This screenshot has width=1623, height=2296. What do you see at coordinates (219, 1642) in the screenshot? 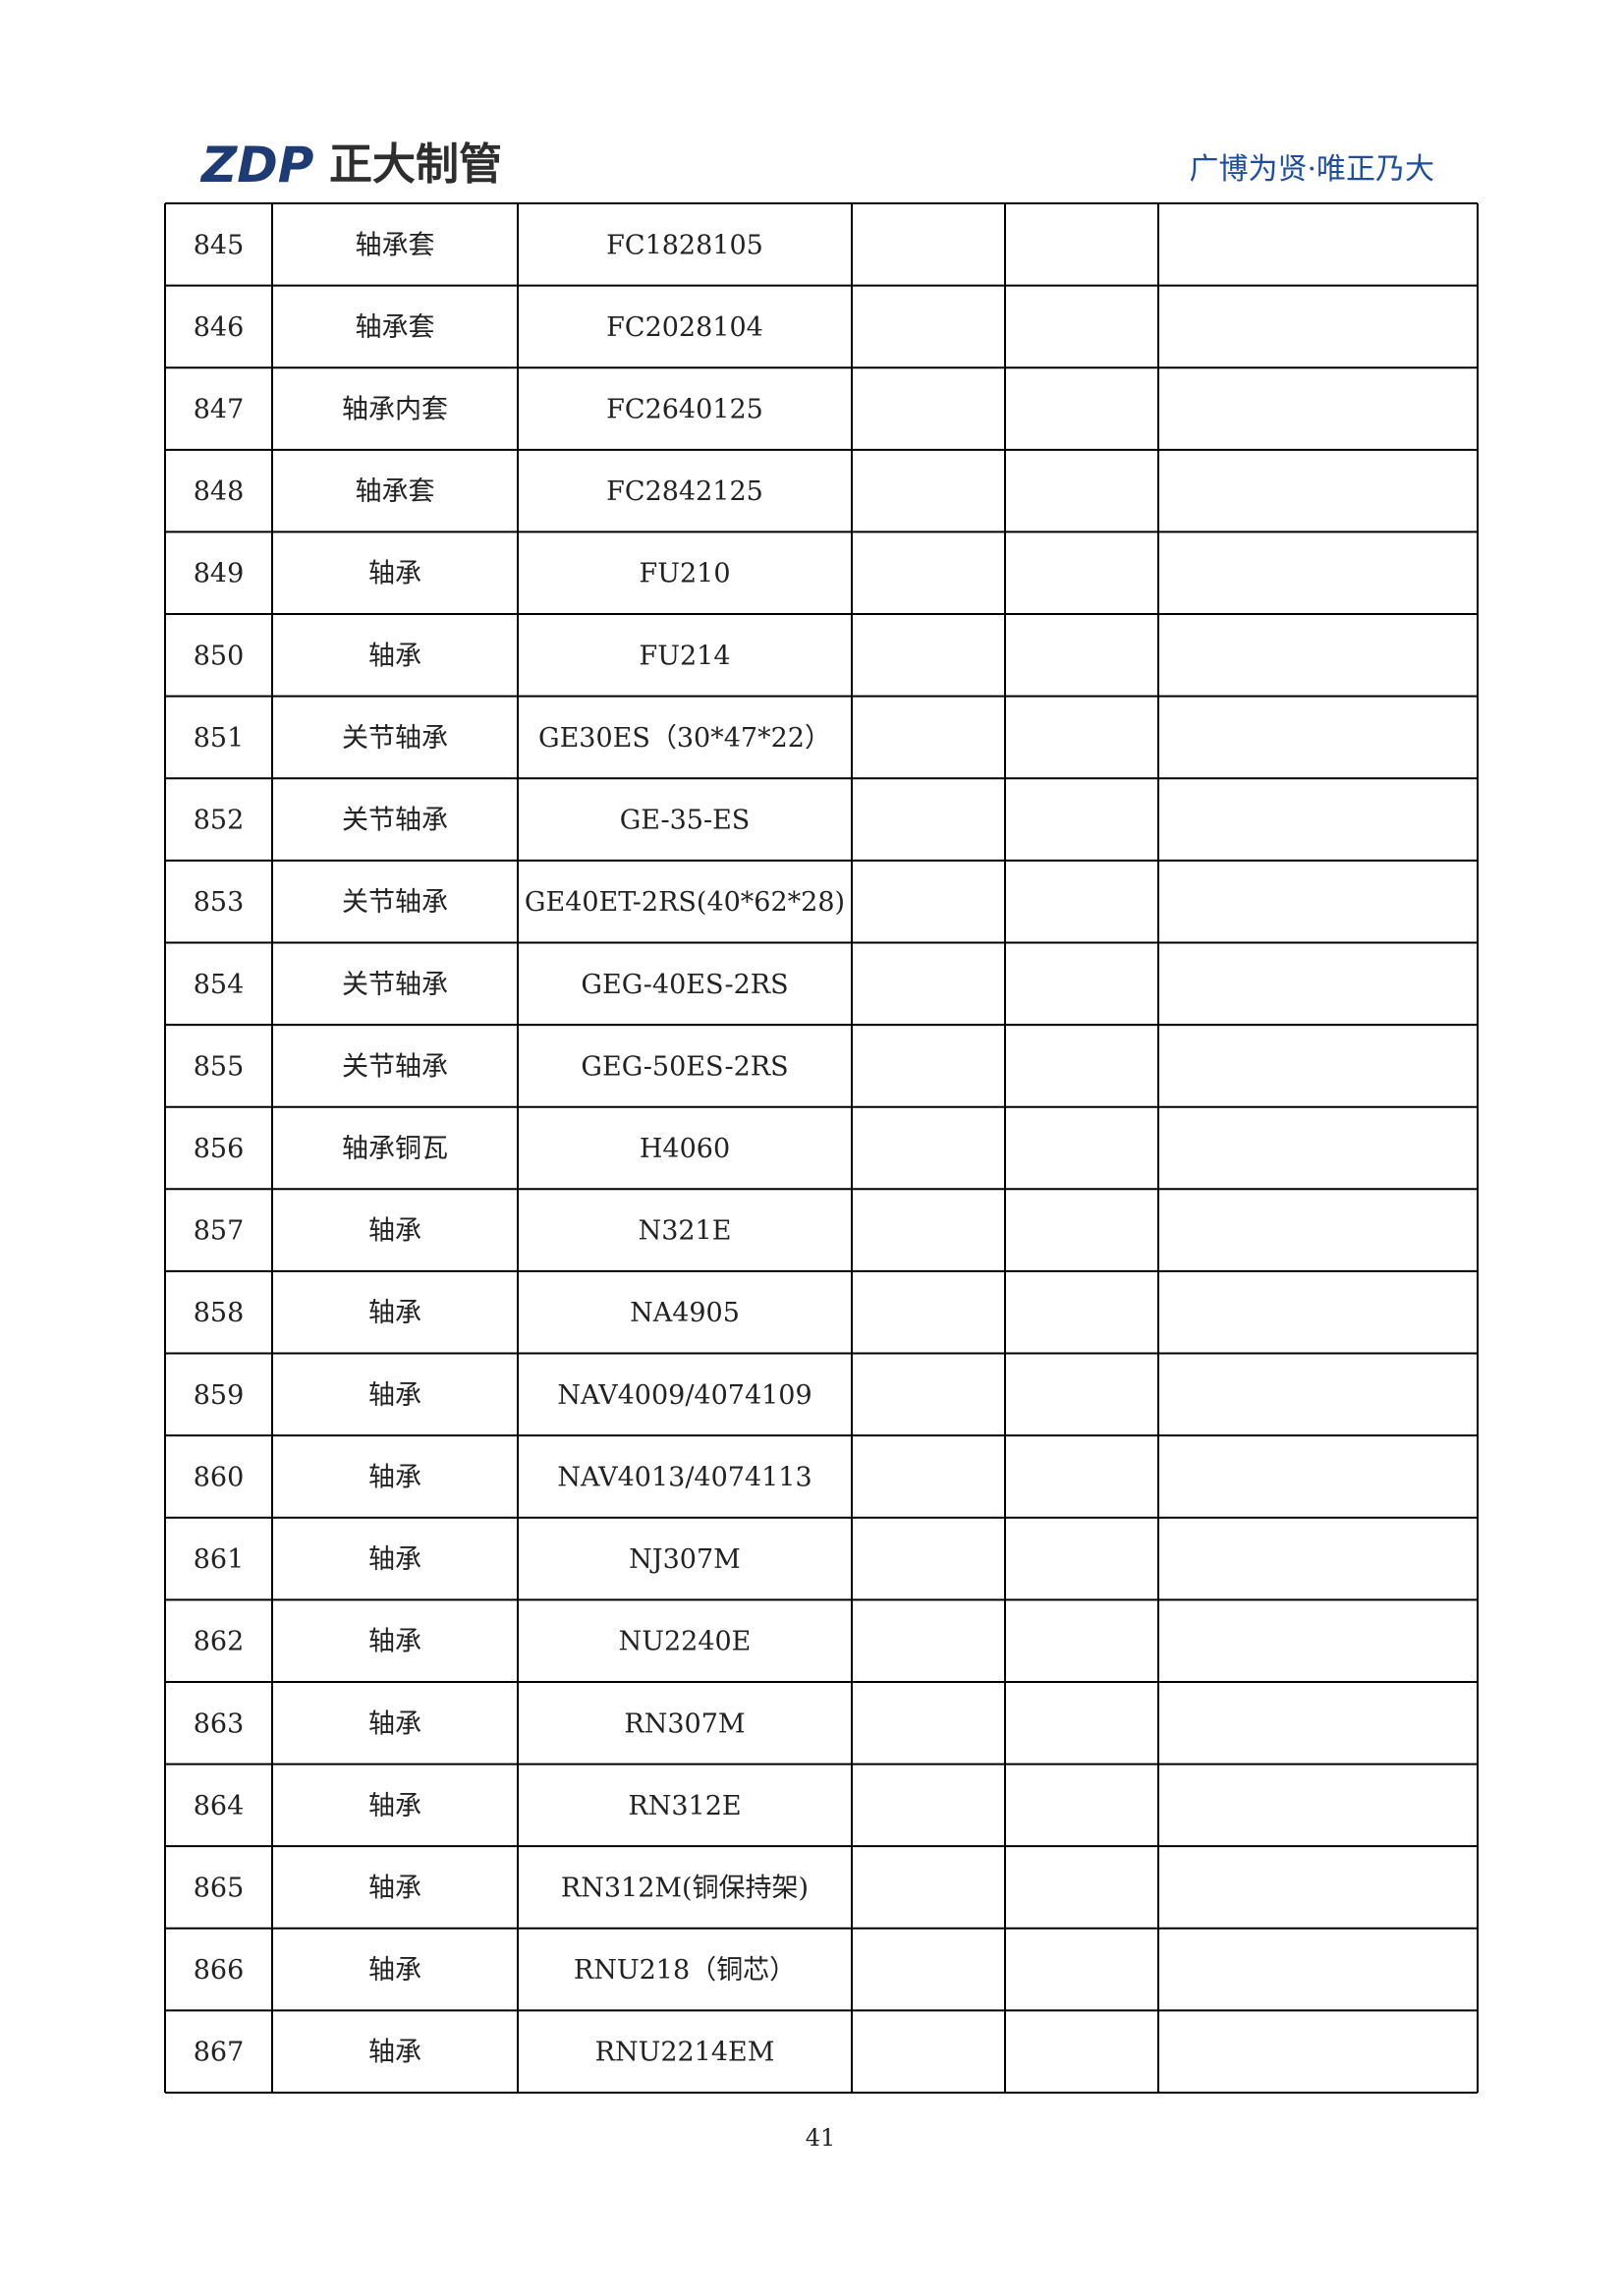
I see `table-cell: 862` at bounding box center [219, 1642].